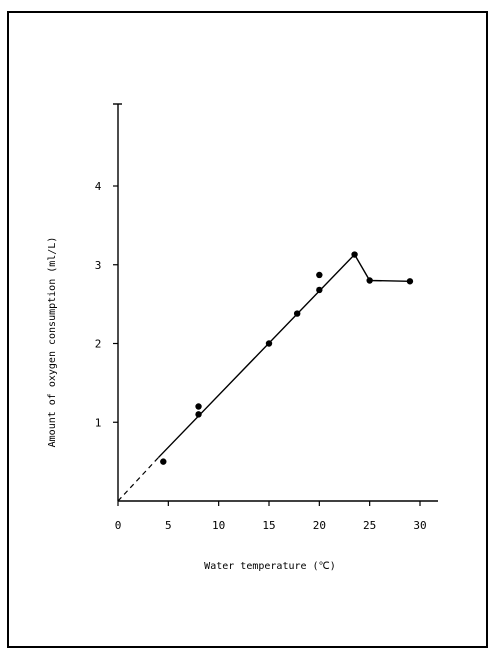 This screenshot has height=659, width=500. Describe the element at coordinates (319, 525) in the screenshot. I see `x-tick-label: 20` at that location.